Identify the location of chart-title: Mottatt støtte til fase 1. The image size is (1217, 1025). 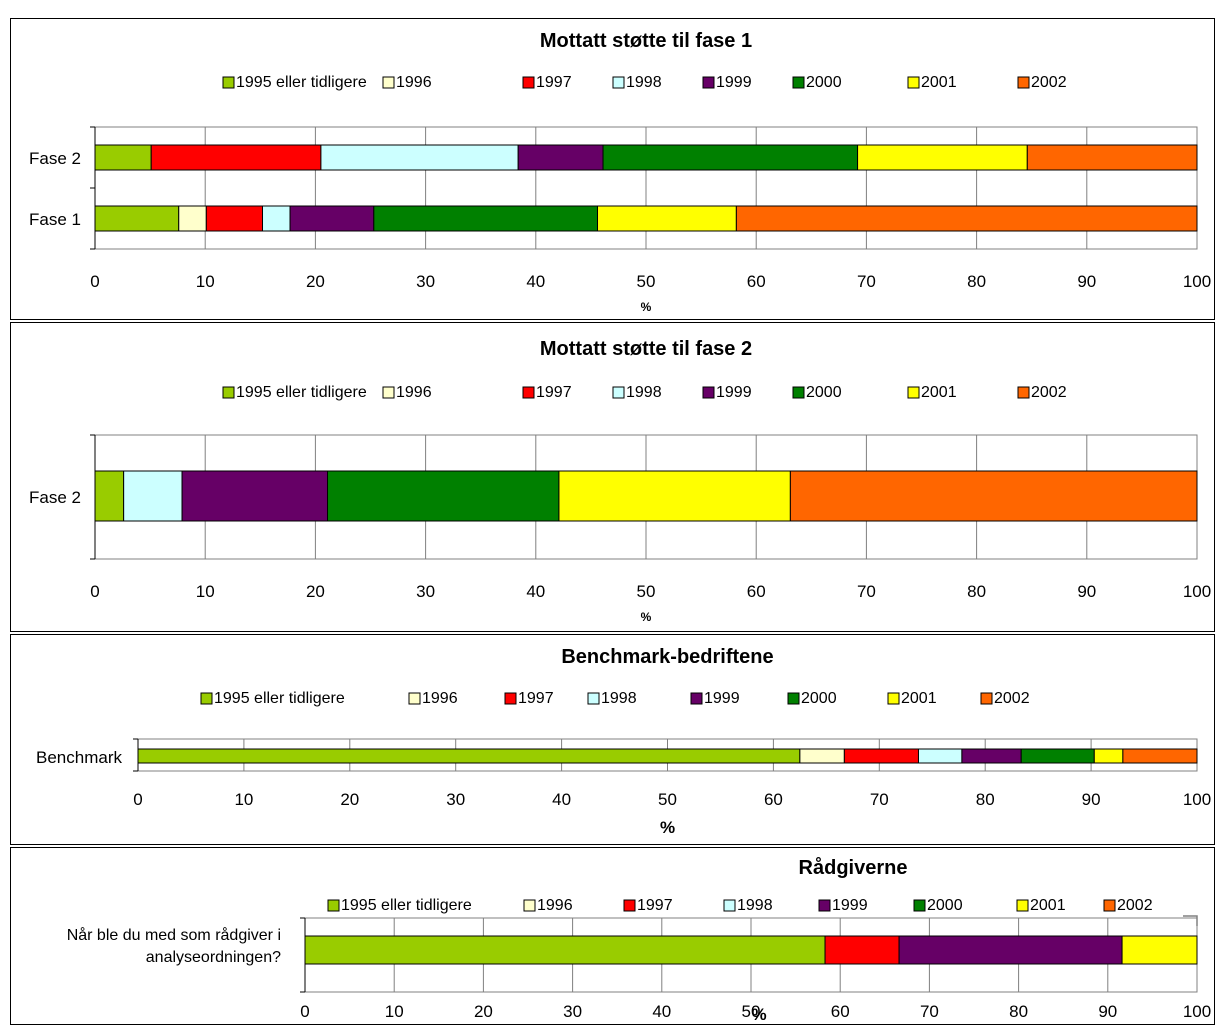
(646, 41).